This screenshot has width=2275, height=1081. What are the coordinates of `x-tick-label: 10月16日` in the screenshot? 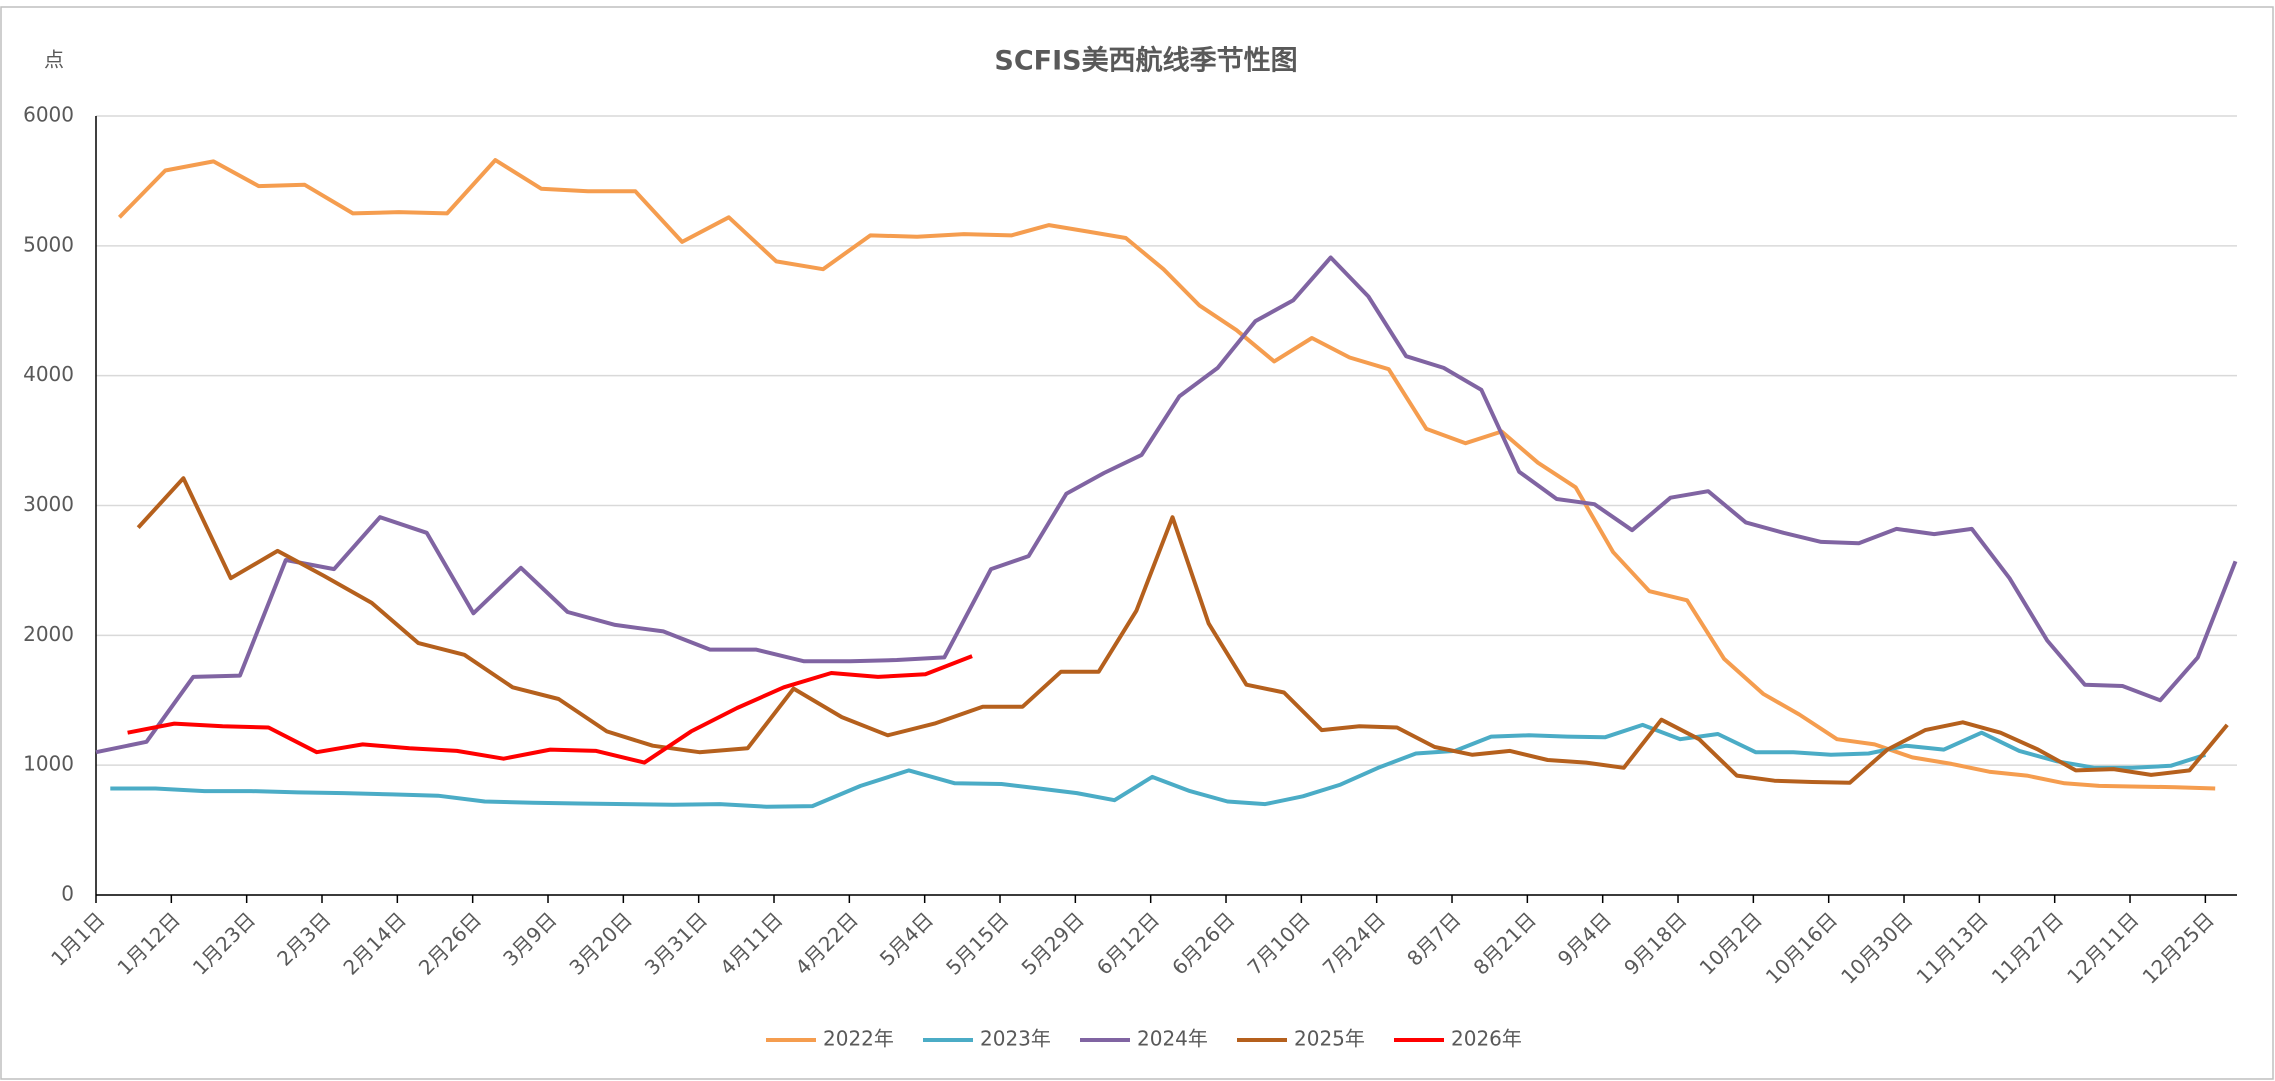 It's located at (1801, 947).